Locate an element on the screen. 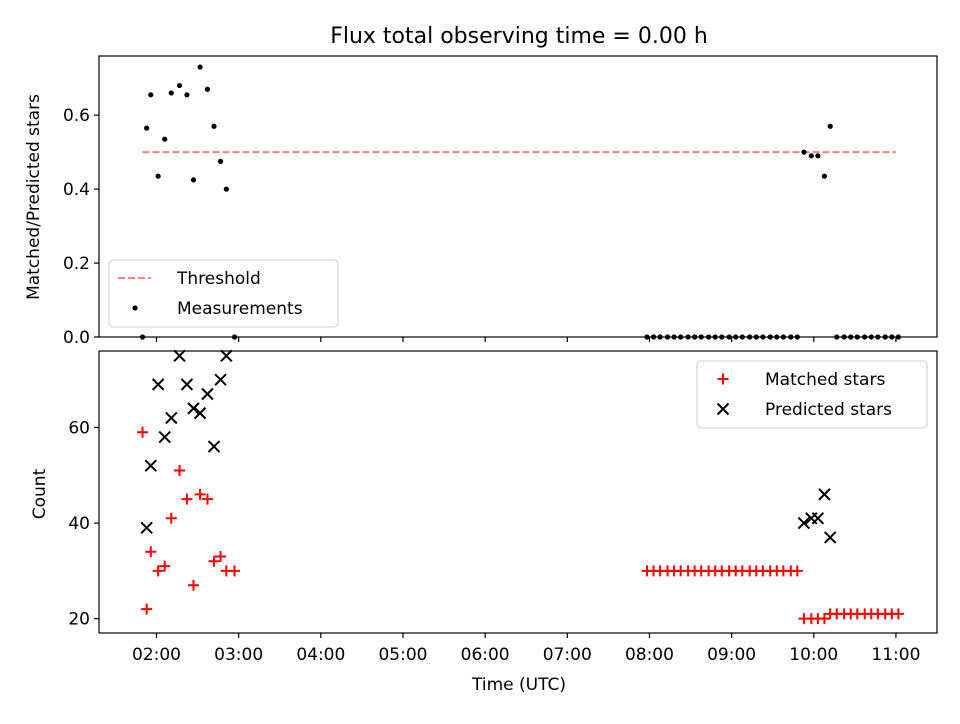 The height and width of the screenshot is (724, 960). x-tick-label: 04:00 is located at coordinates (320, 655).